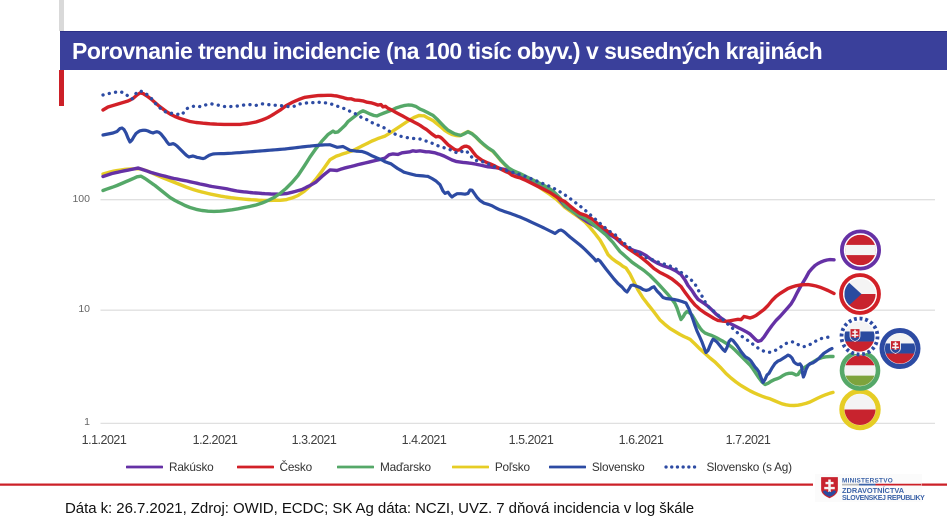 This screenshot has width=947, height=526. What do you see at coordinates (883, 498) in the screenshot?
I see `svg-text: SLOVENSKEJ REPUBLIKY` at bounding box center [883, 498].